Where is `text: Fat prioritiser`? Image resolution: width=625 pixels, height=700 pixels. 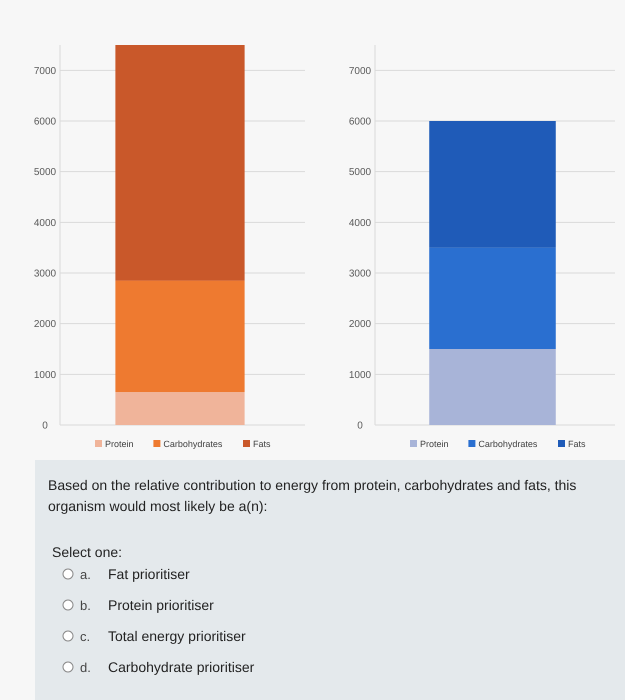 text: Fat prioritiser is located at coordinates (149, 574).